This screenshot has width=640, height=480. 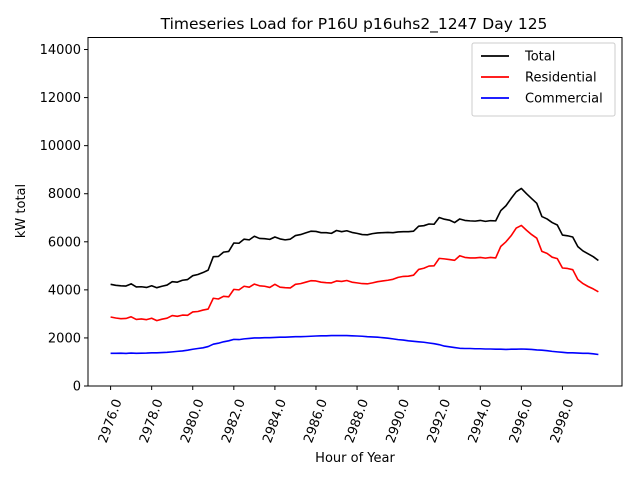 I want to click on y-axis: 0 2000 4000 6000 8000 10000 12000 14000, so click(x=64, y=219).